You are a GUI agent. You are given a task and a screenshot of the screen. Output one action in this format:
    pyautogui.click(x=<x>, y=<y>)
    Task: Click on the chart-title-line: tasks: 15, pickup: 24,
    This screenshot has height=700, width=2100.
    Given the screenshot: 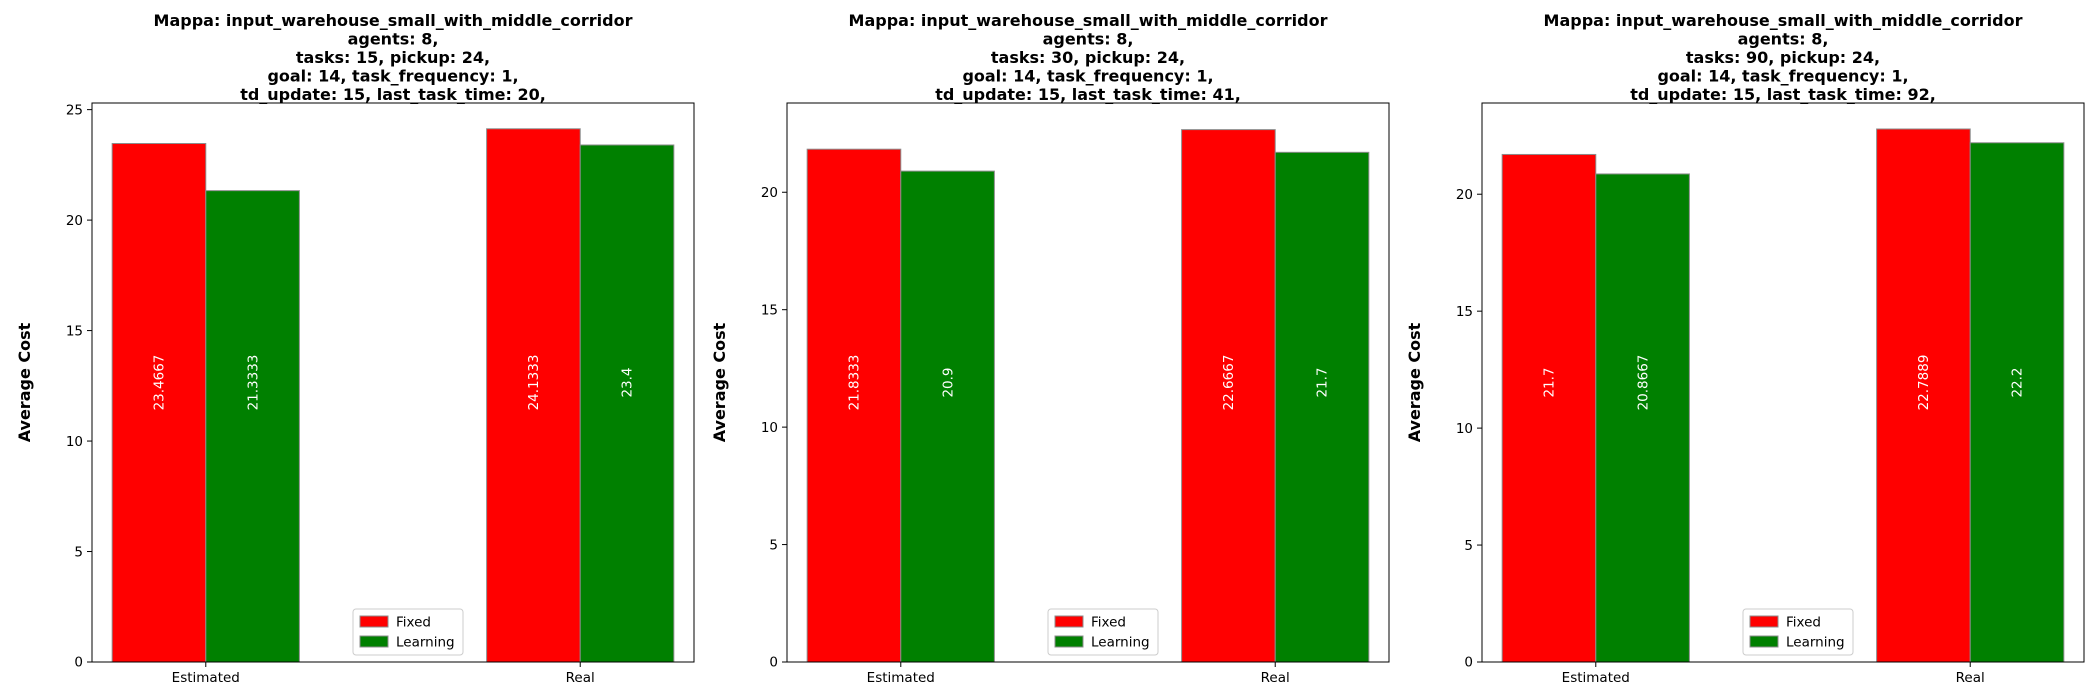 What is the action you would take?
    pyautogui.click(x=393, y=57)
    